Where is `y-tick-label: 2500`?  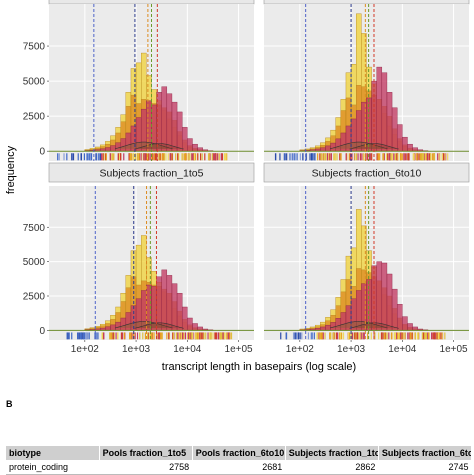
y-tick-label: 2500 is located at coordinates (34, 297).